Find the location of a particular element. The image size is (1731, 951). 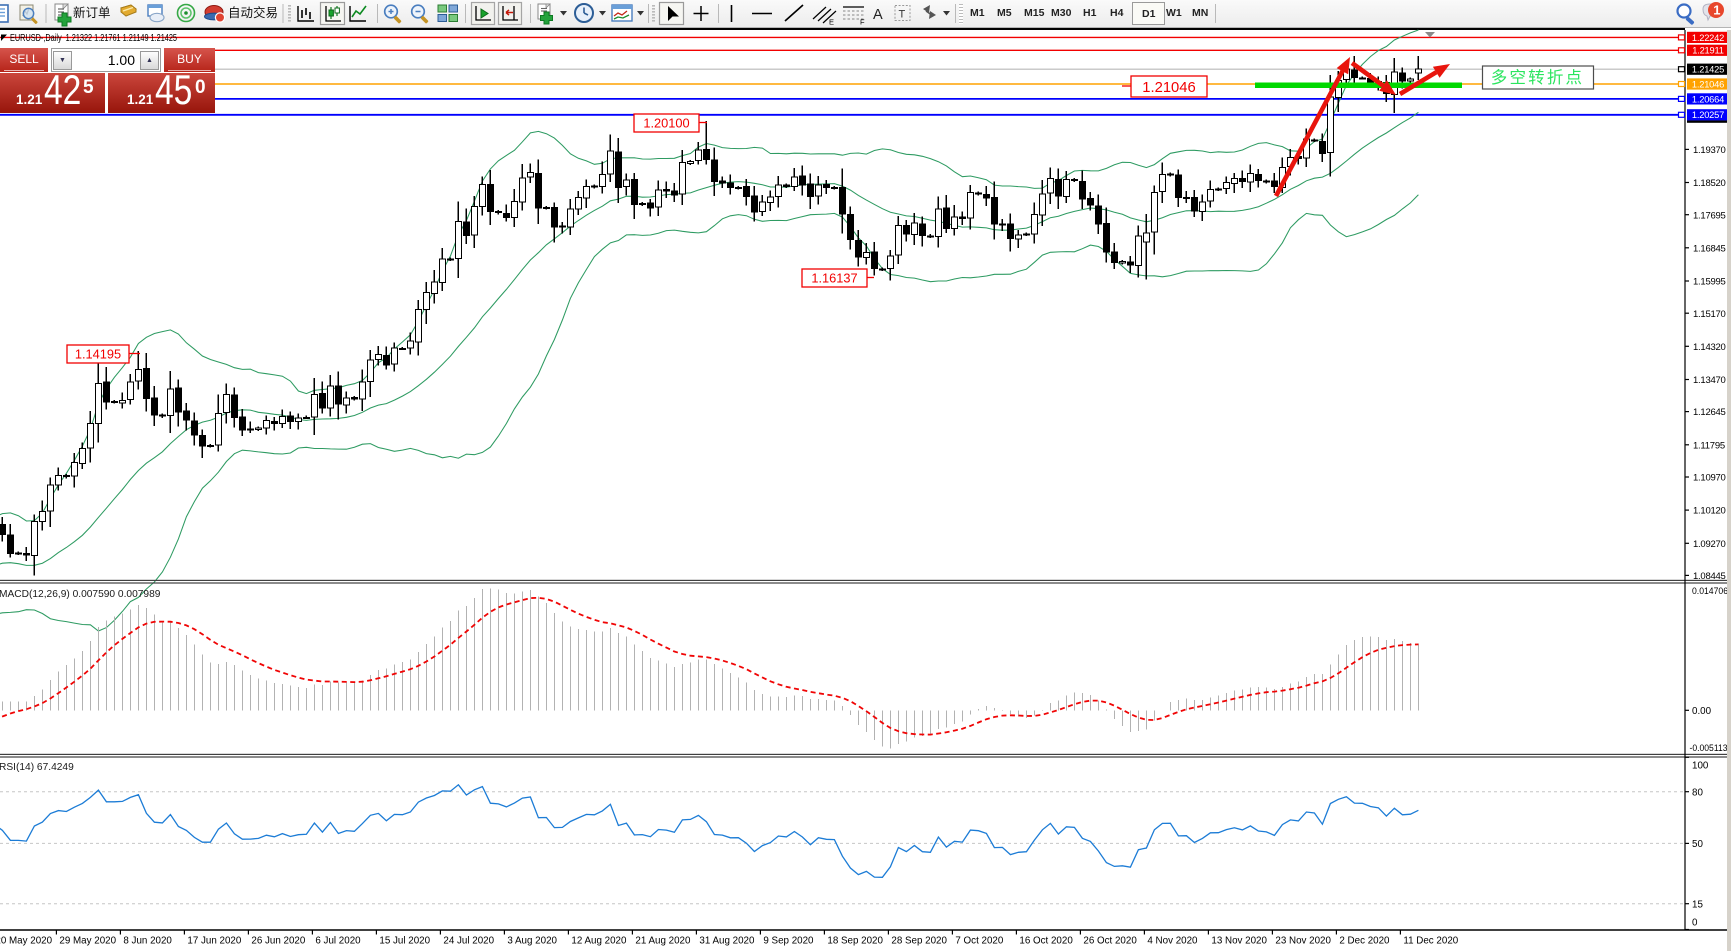

svg-text: 1 is located at coordinates (1716, 10).